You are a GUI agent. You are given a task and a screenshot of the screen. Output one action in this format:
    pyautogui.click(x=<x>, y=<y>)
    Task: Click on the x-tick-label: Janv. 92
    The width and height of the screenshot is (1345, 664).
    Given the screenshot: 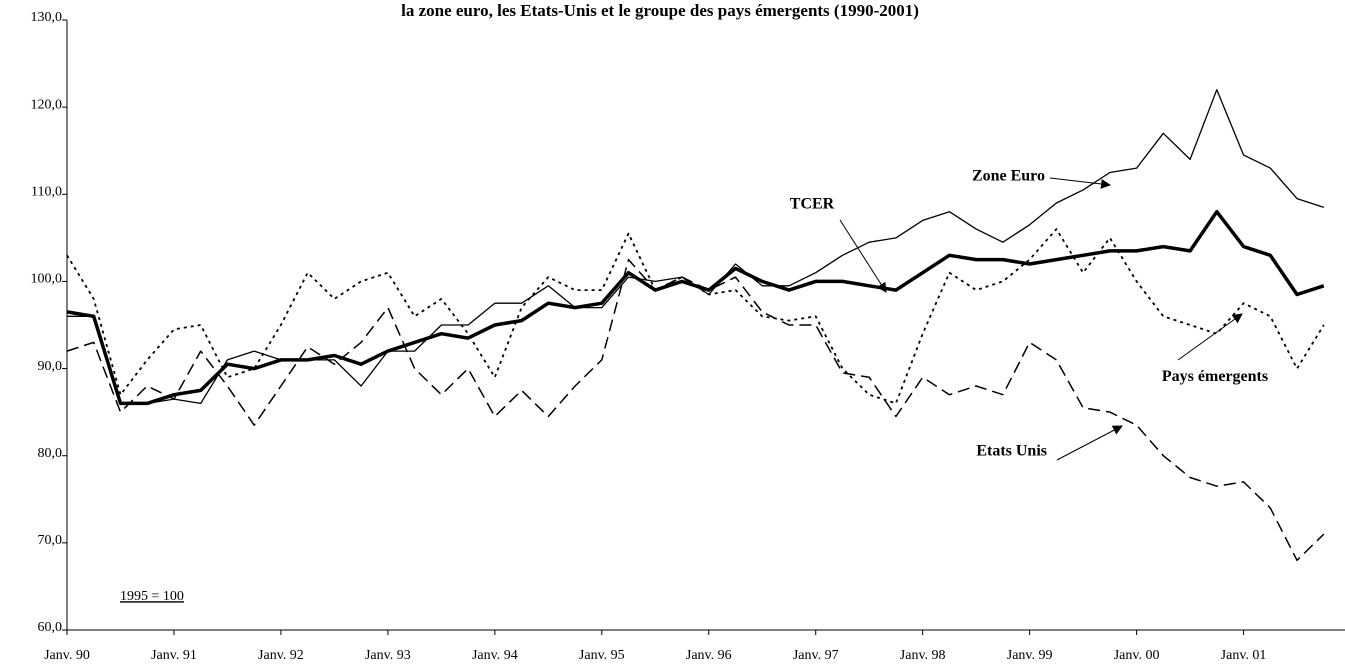 What is the action you would take?
    pyautogui.click(x=281, y=655)
    